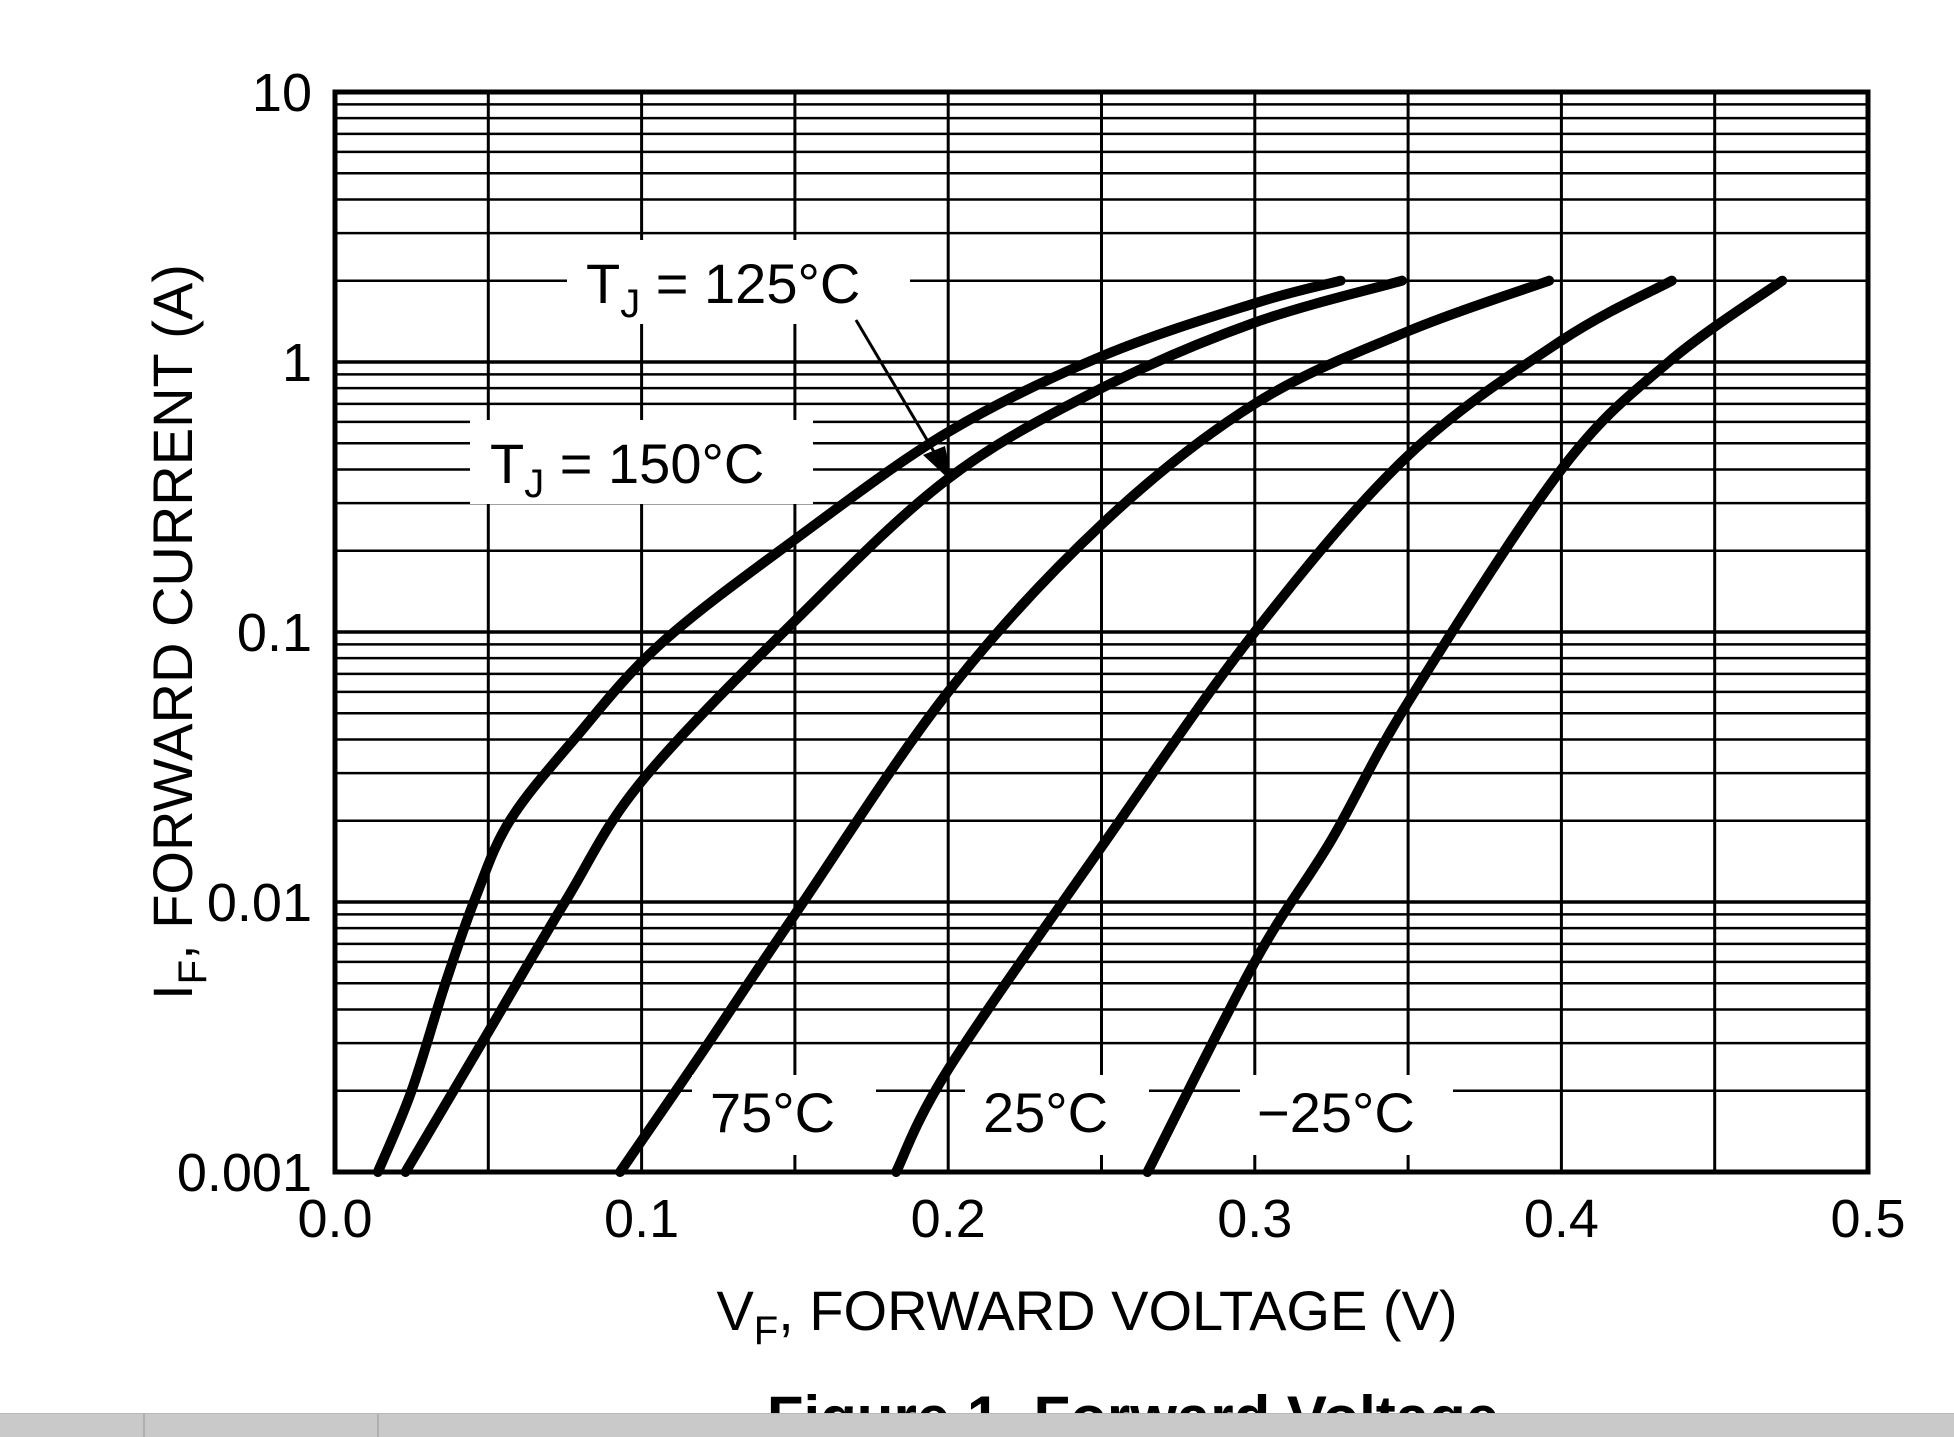 This screenshot has height=1437, width=1954. Describe the element at coordinates (977, 1425) in the screenshot. I see `bottom-scroll-bar` at that location.